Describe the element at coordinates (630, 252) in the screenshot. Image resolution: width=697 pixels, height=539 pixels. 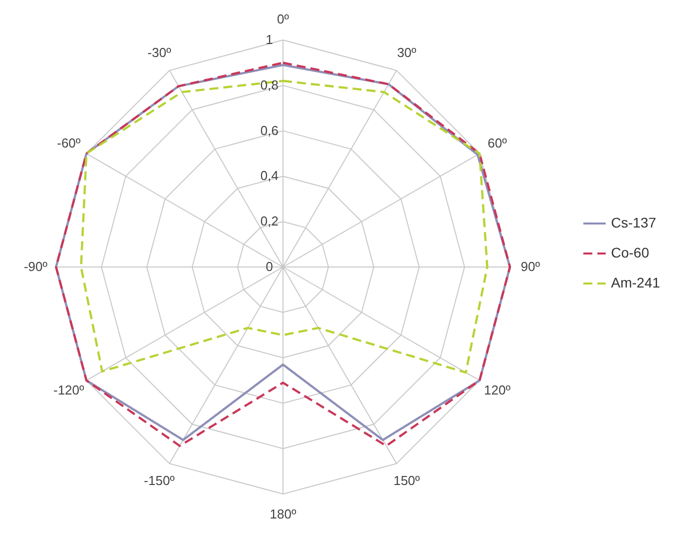
I see `legend-label: Co-60` at that location.